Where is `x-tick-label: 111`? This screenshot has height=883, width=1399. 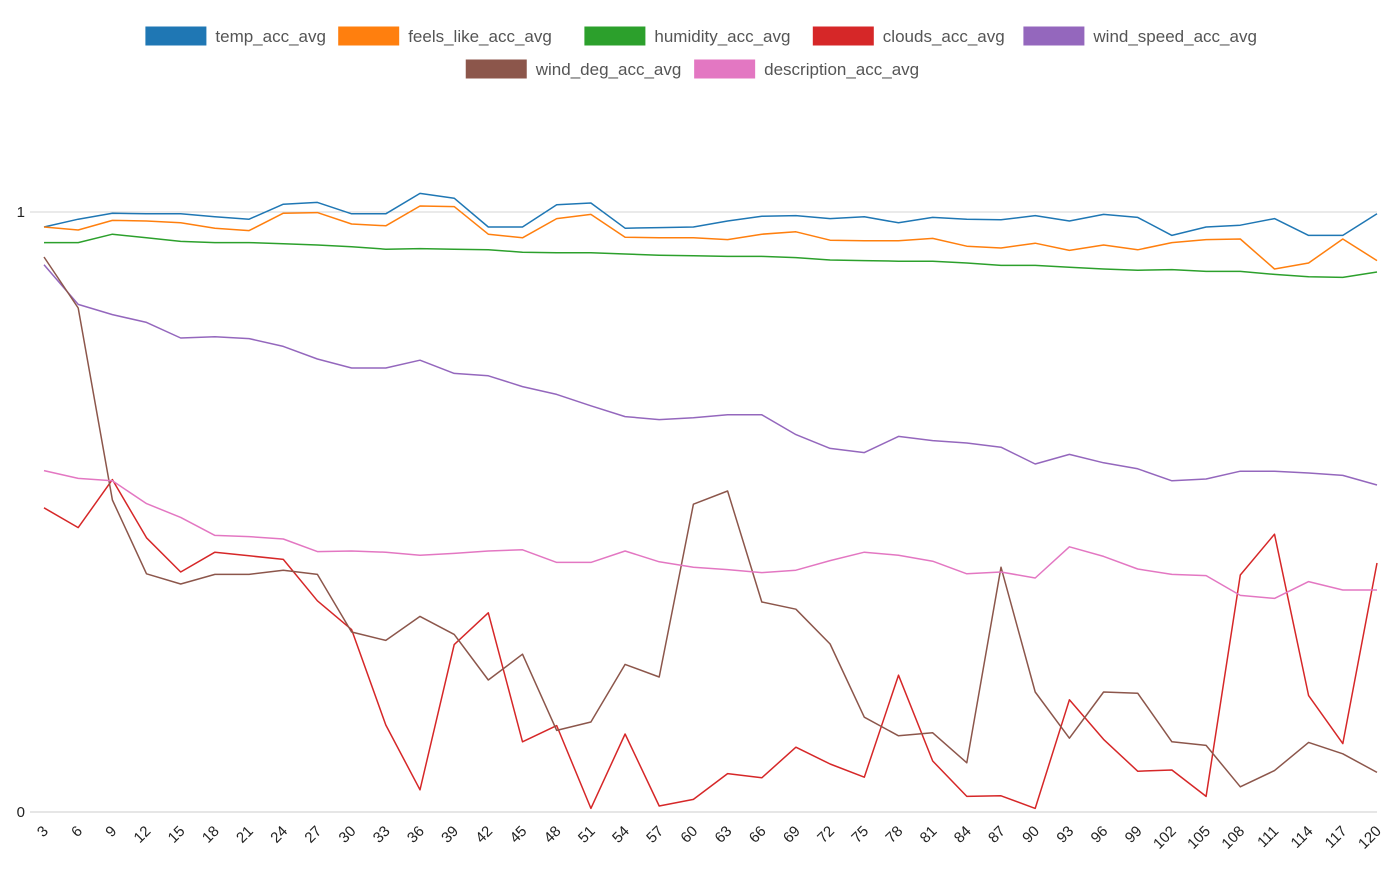
x-tick-label: 111 is located at coordinates (1268, 837).